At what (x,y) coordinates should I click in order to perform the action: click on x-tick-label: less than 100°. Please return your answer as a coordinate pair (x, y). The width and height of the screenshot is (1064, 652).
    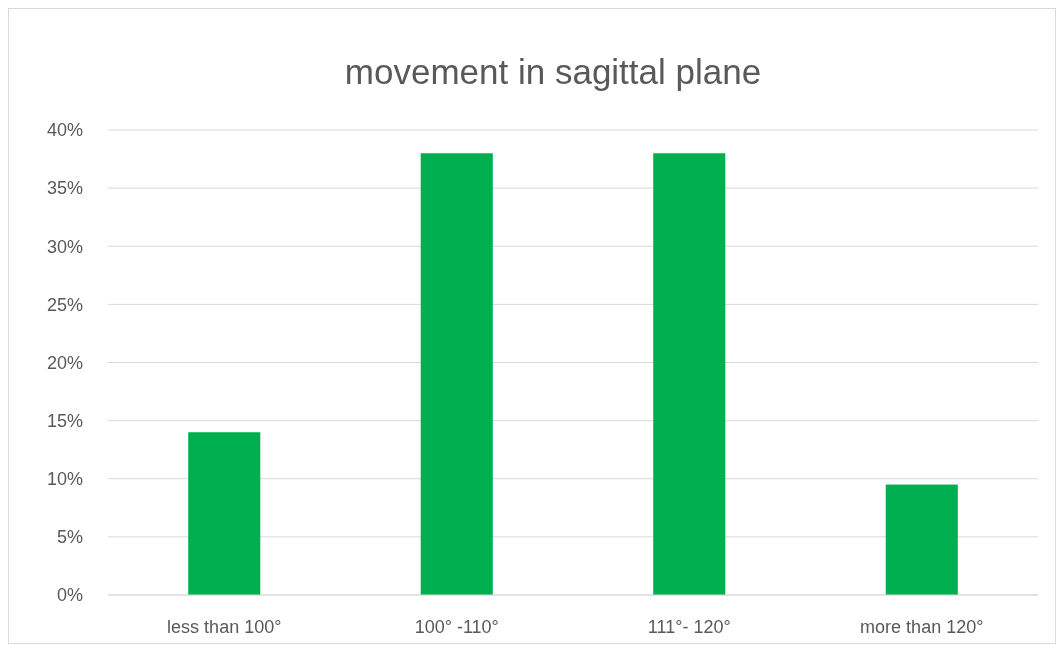
    Looking at the image, I should click on (224, 627).